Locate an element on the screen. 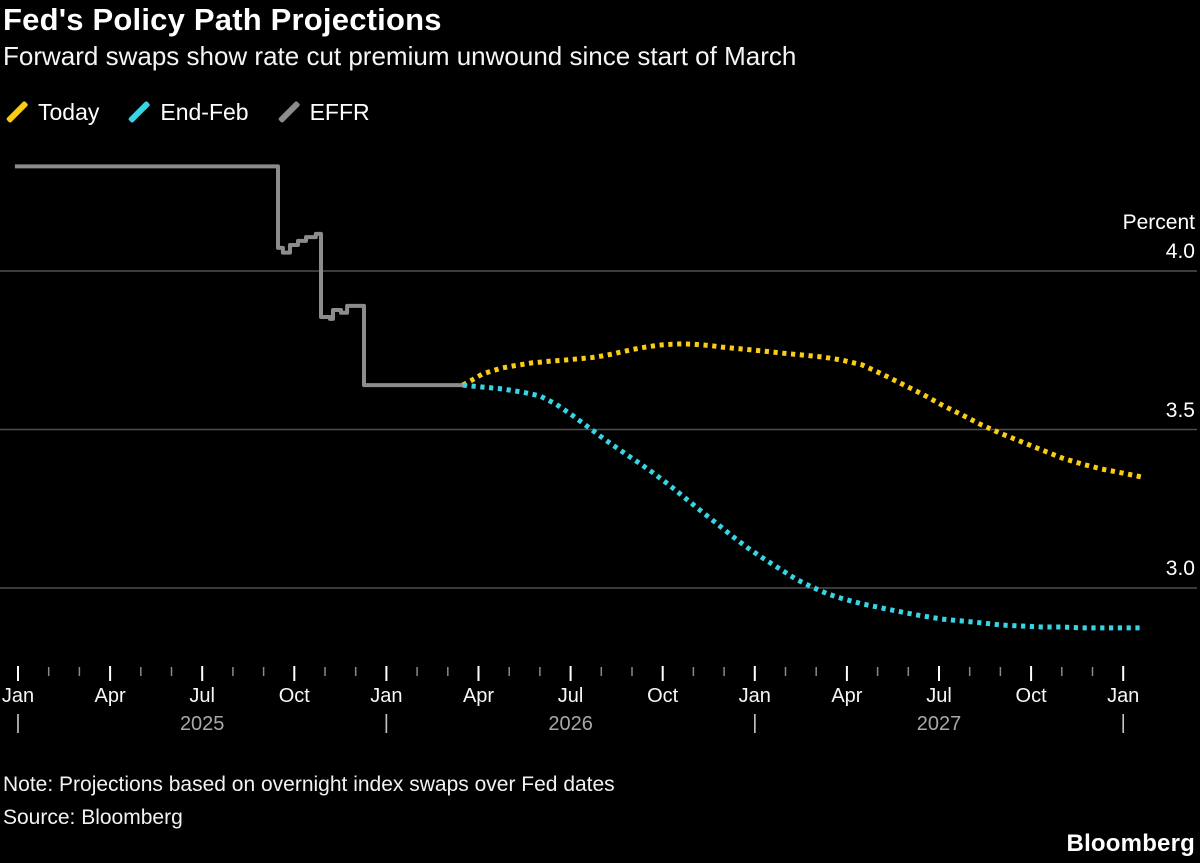  legend-label-effr: EFFR is located at coordinates (339, 111).